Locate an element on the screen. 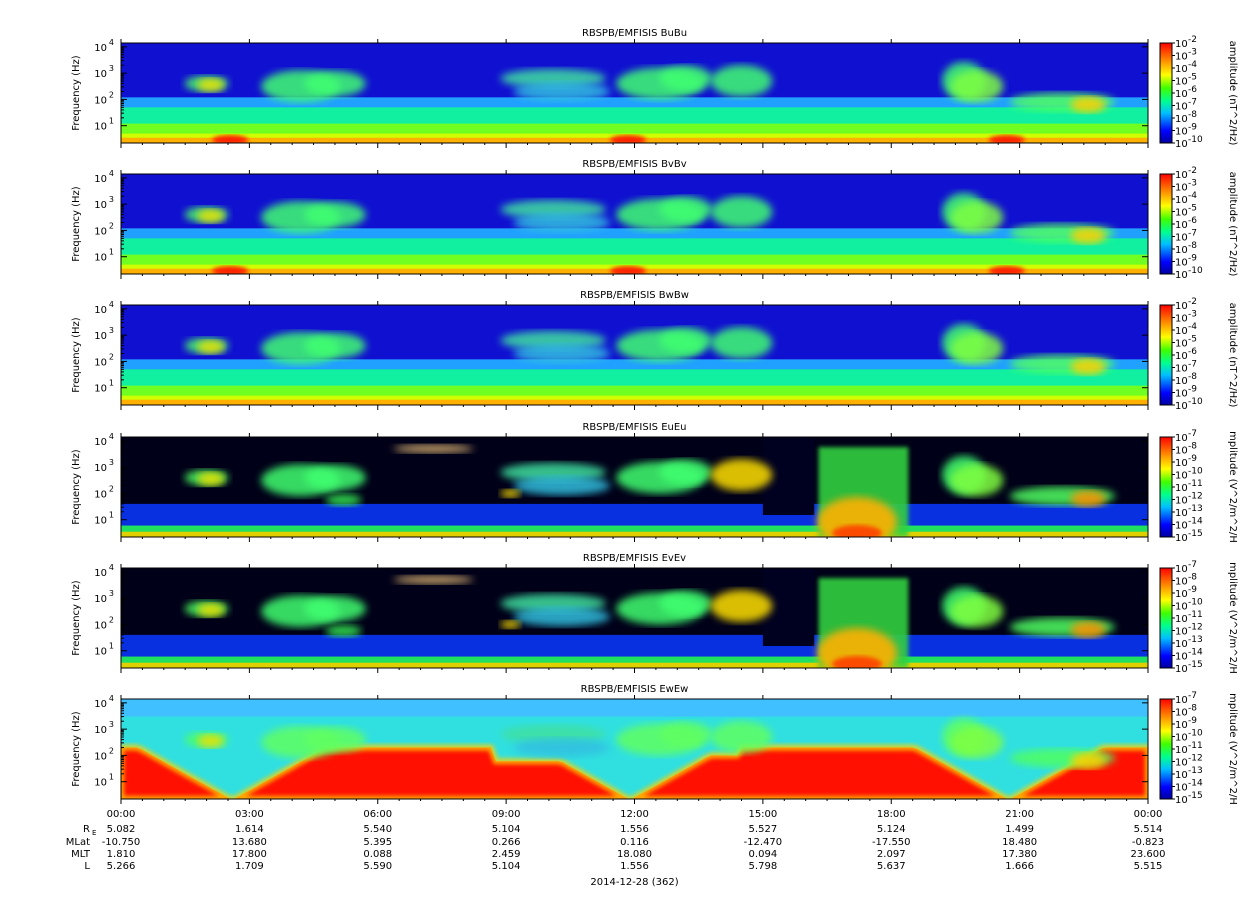  ephemeris-row-label: MLT is located at coordinates (81, 854).